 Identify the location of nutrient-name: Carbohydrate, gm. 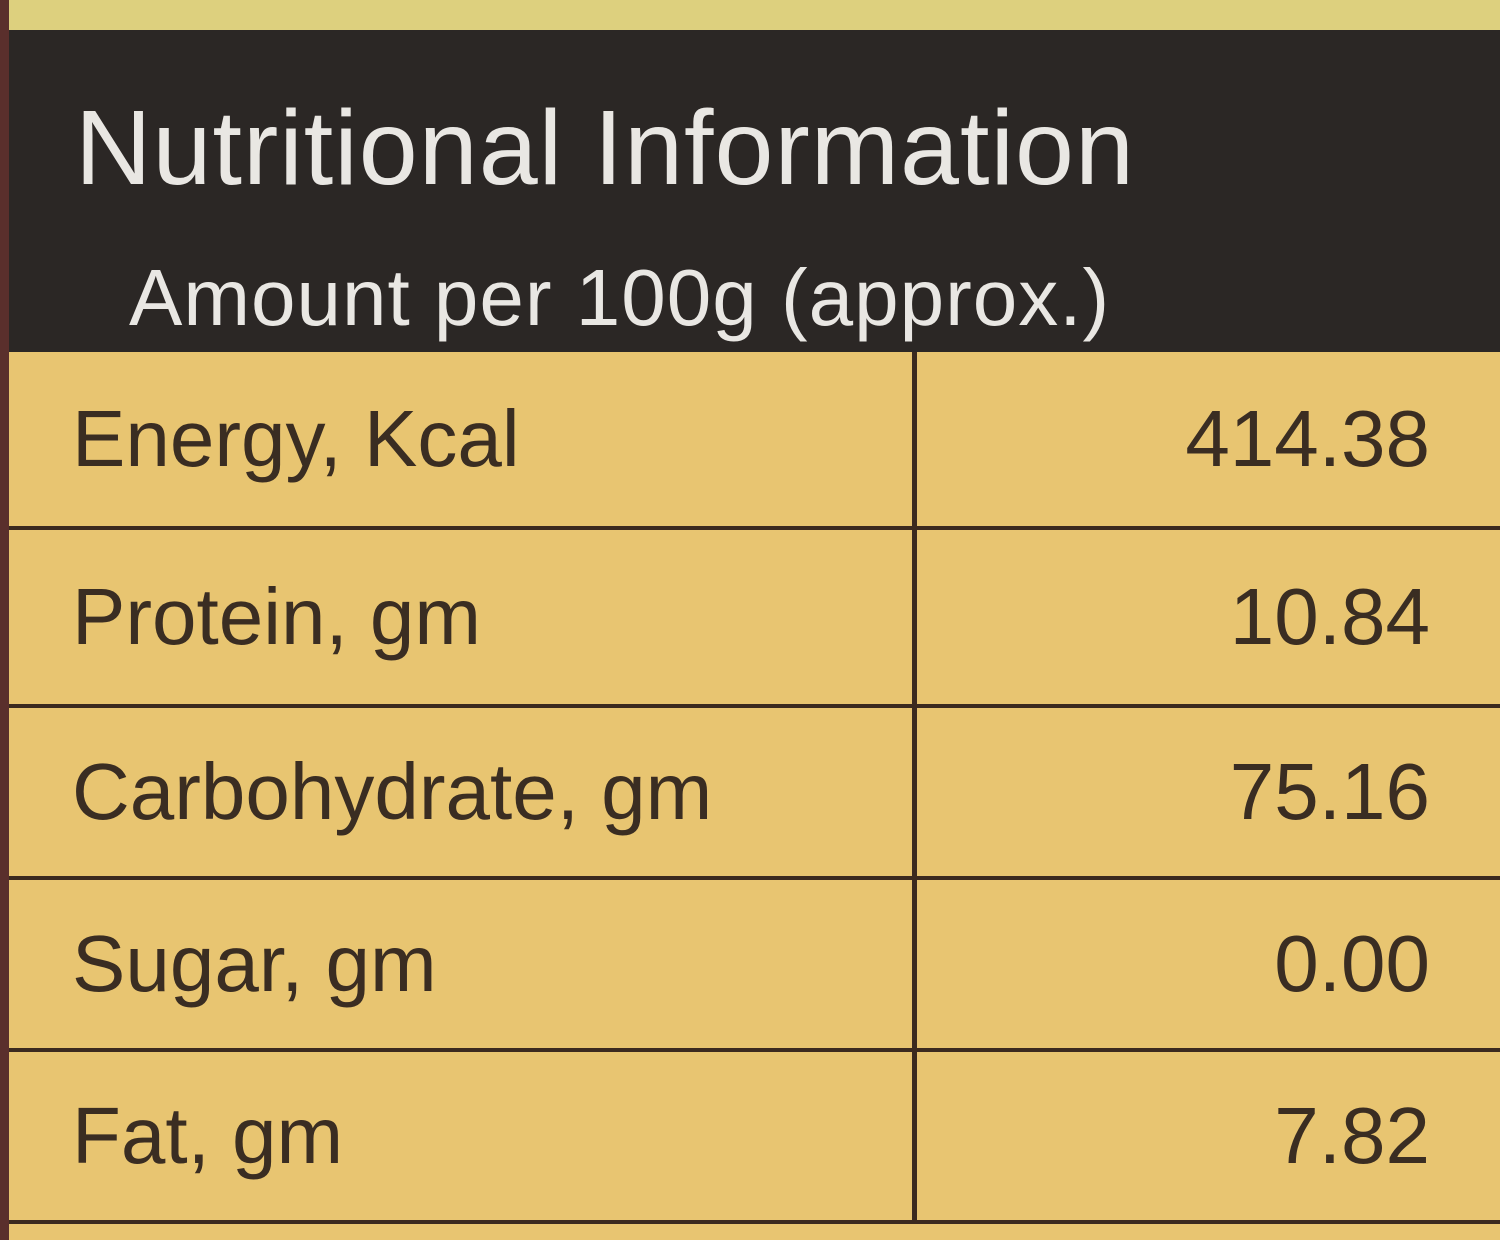
(392, 791).